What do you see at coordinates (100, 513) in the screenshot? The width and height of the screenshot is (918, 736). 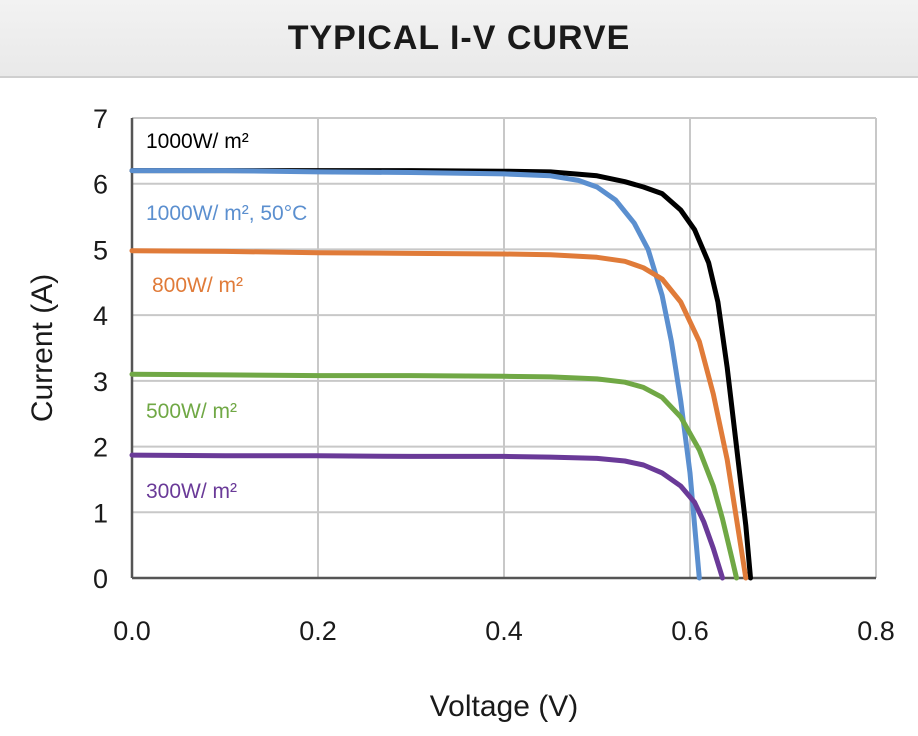 I see `y-tick-label: 1` at bounding box center [100, 513].